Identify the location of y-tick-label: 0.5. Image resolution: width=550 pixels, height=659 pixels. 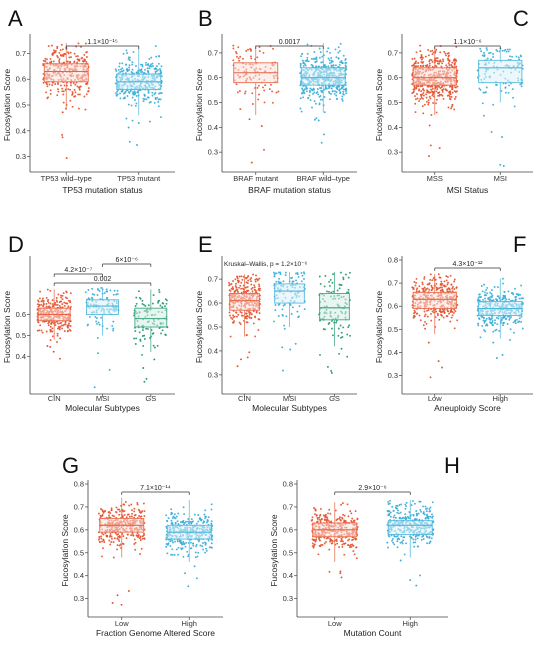
(213, 102).